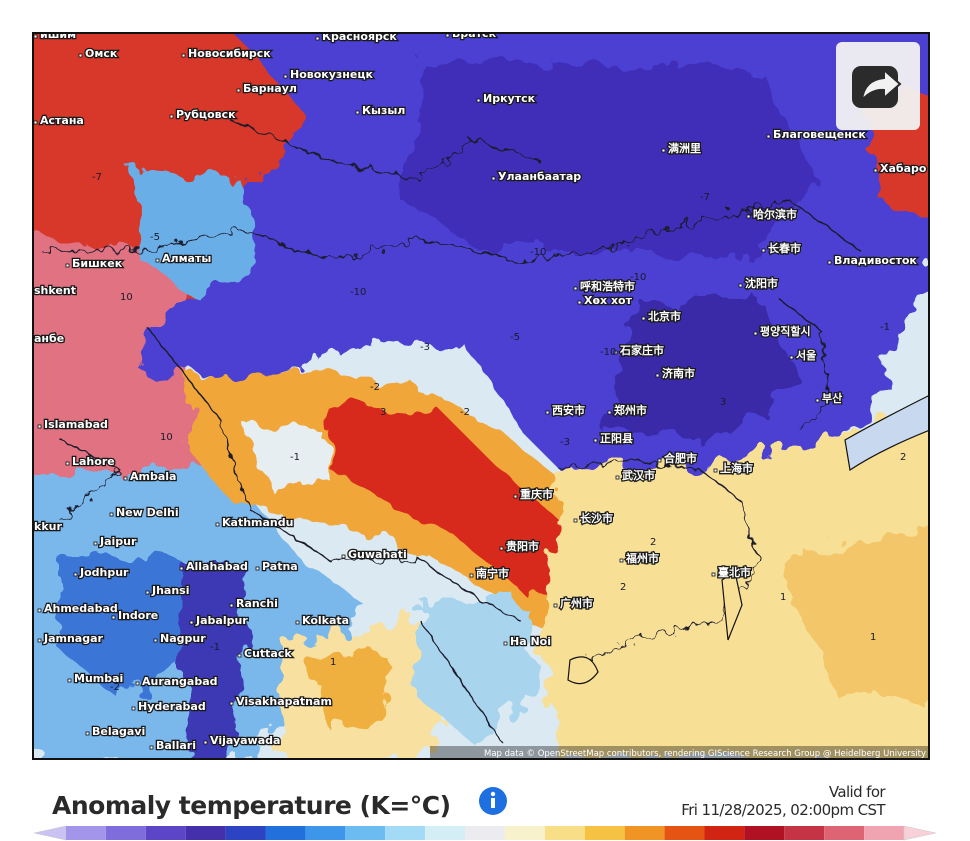 This screenshot has width=970, height=841. I want to click on info-stem, so click(493, 803).